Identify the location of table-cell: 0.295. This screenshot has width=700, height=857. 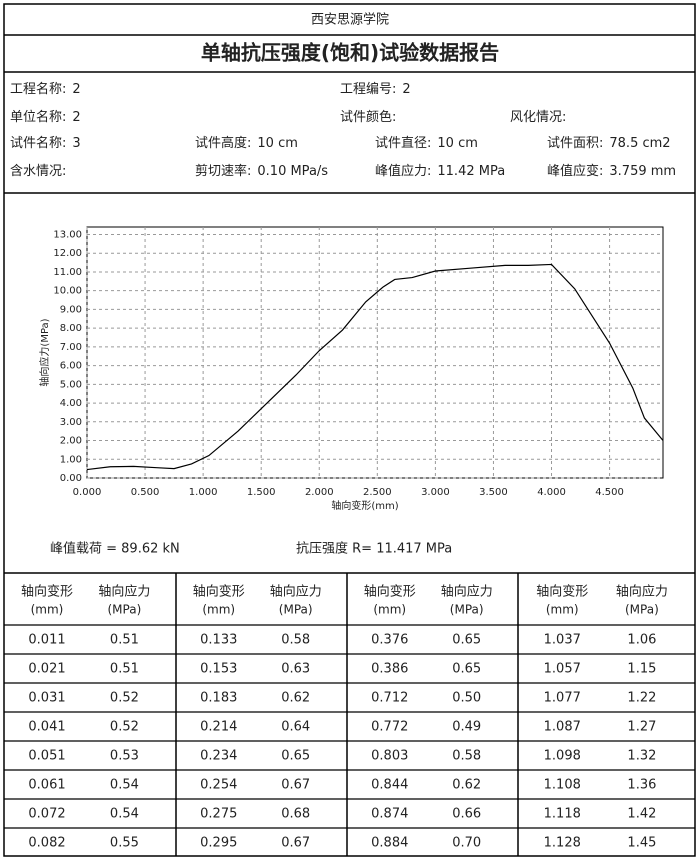
(218, 843).